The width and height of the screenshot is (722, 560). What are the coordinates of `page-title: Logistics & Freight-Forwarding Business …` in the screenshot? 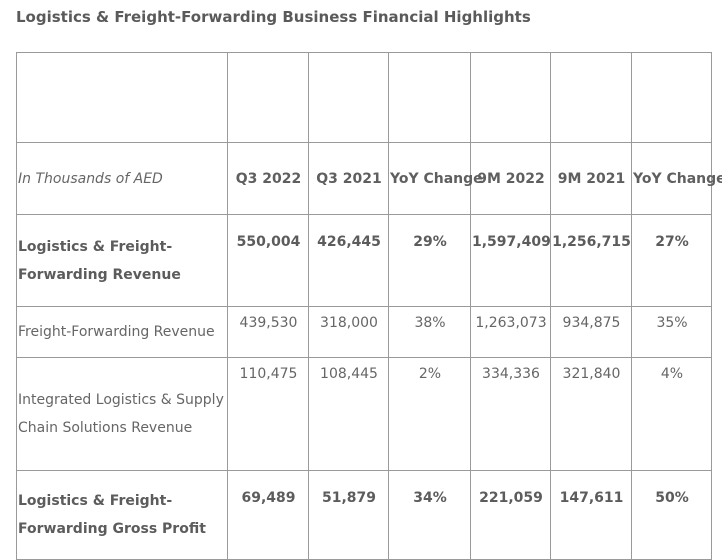 It's located at (273, 17).